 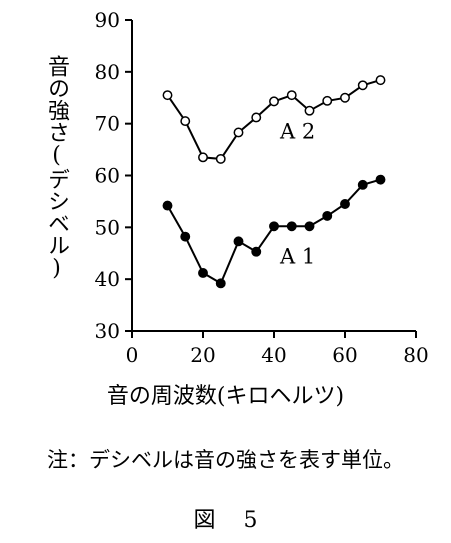 I want to click on y-tick-label: 50, so click(x=107, y=227).